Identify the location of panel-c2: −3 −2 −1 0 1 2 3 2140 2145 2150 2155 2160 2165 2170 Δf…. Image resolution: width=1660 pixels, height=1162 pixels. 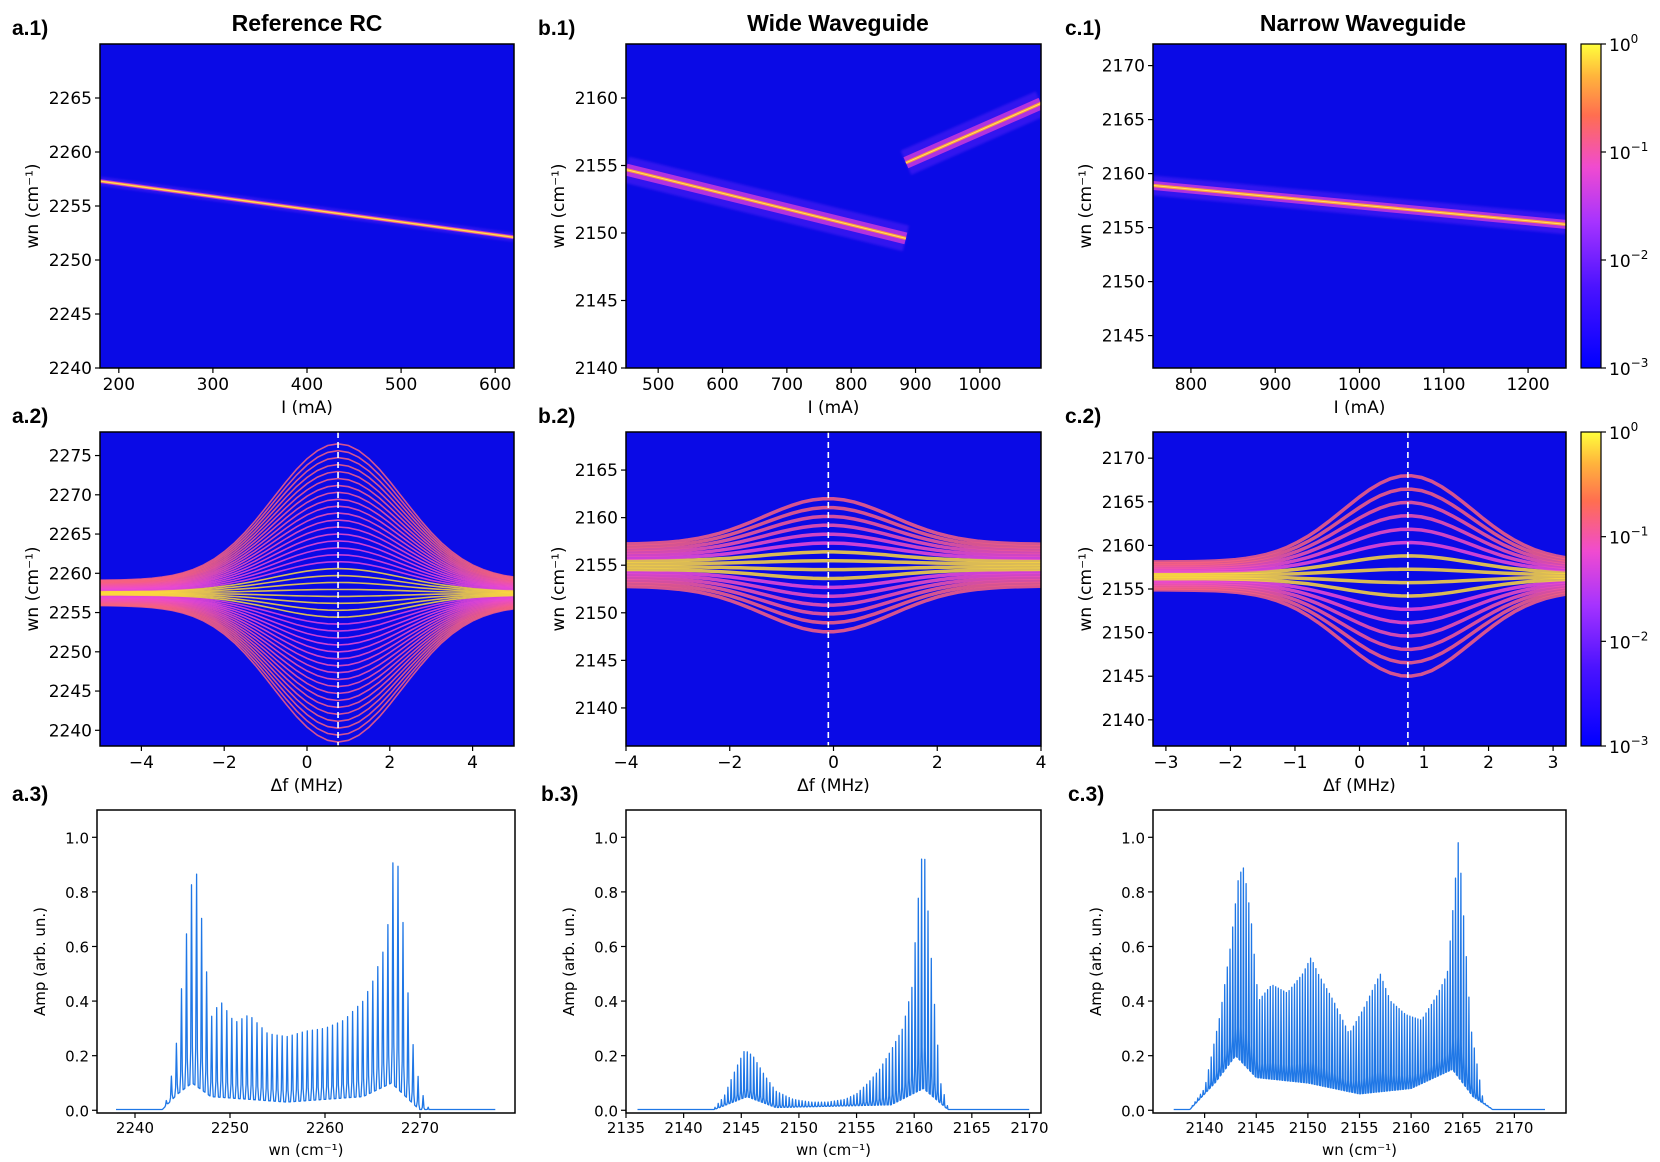
(1316, 600).